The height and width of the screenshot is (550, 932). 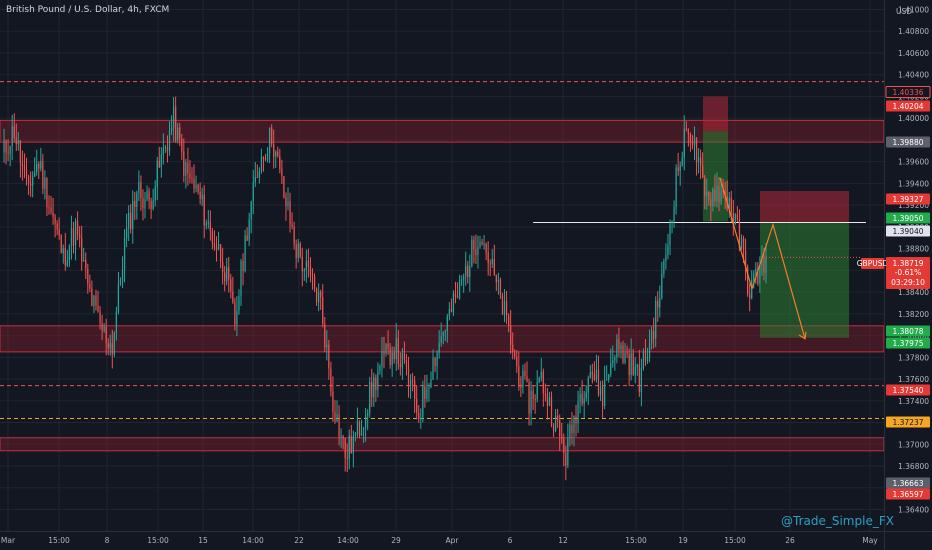 I want to click on current-price-value: 1.38719, so click(x=907, y=263).